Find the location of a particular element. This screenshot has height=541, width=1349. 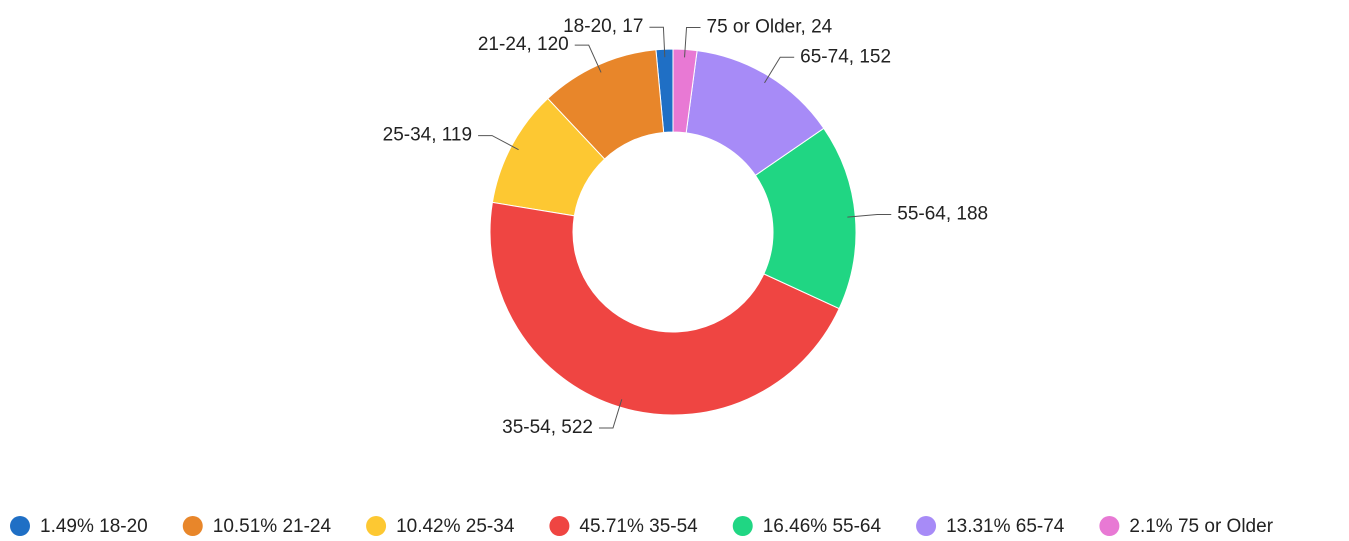

legend-label: 1.49% 18-20 is located at coordinates (94, 526).